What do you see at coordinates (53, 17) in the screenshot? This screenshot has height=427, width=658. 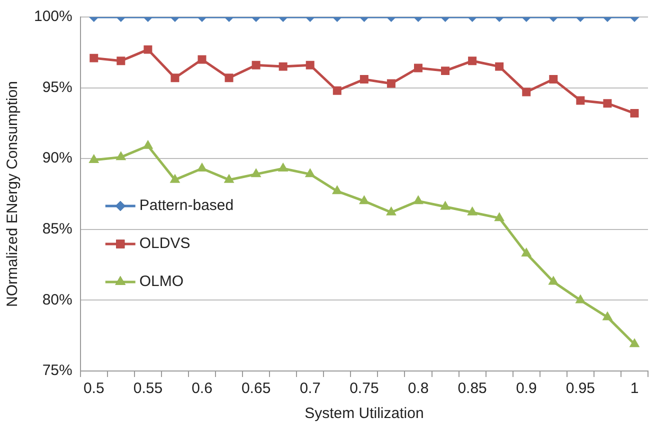 I see `y-tick-label: 100%` at bounding box center [53, 17].